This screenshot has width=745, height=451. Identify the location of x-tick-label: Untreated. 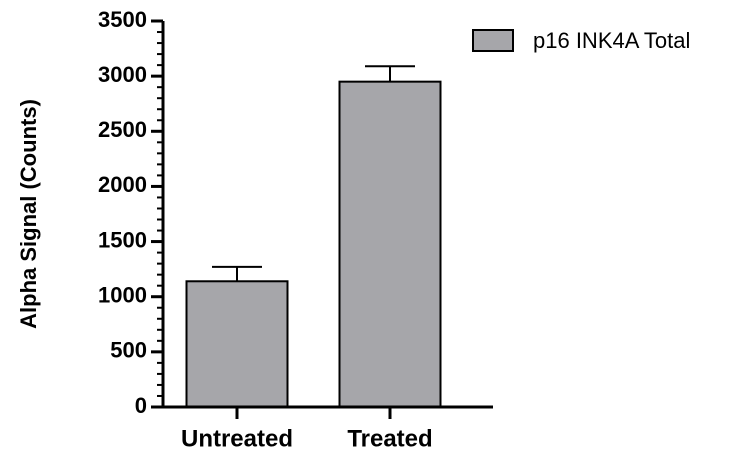
(237, 438).